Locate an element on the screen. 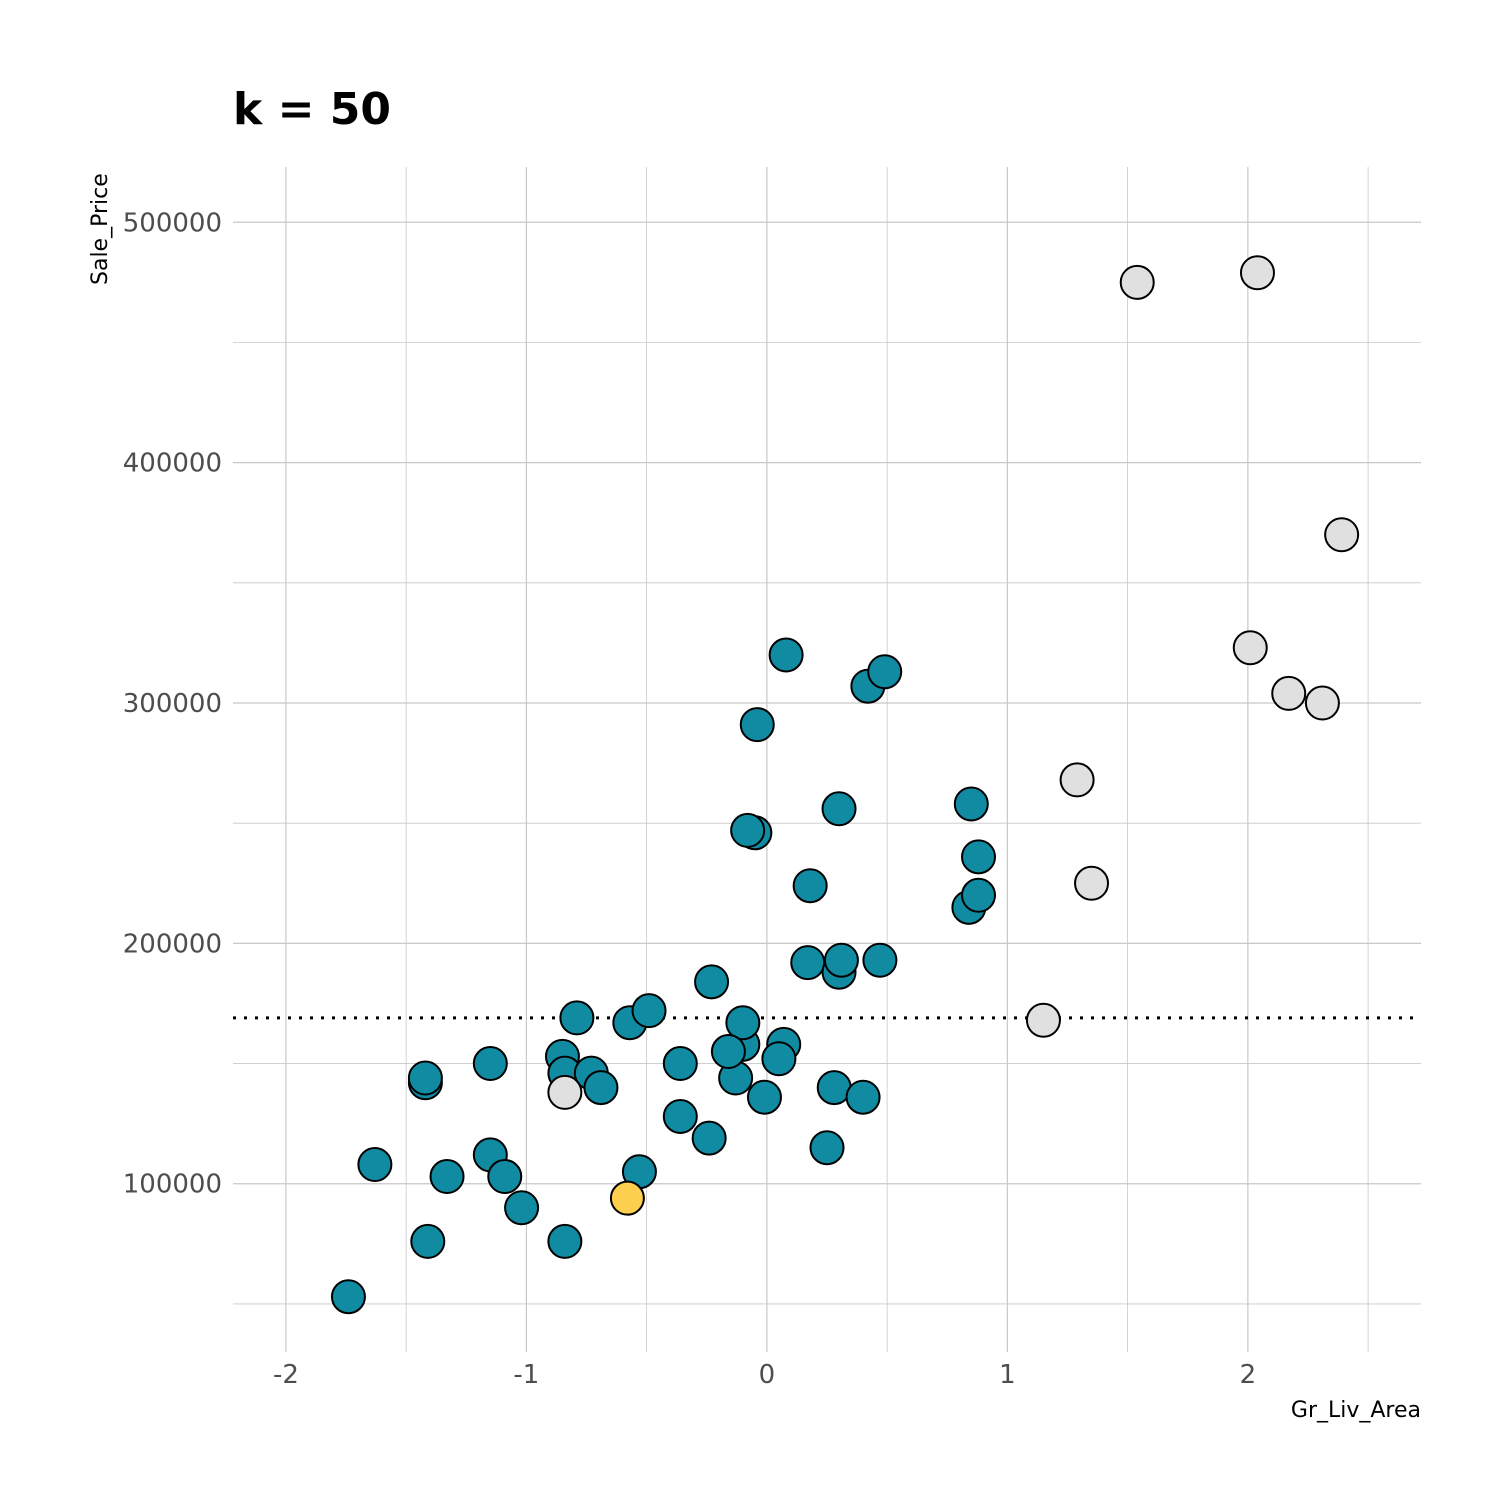 The height and width of the screenshot is (1512, 1512). chart-title: k = 50 is located at coordinates (312, 109).